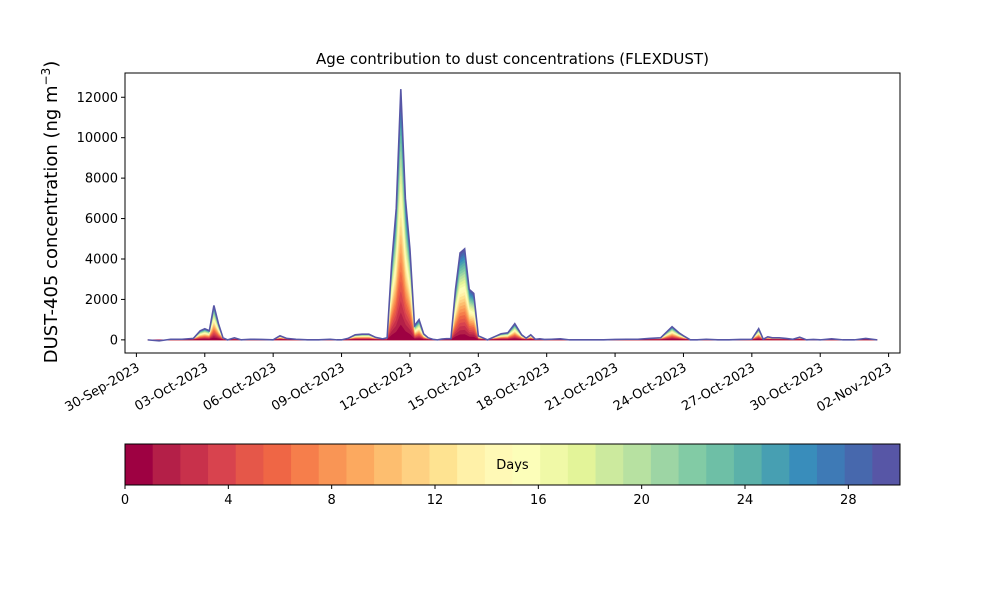  I want to click on colorbar-bands, so click(513, 464).